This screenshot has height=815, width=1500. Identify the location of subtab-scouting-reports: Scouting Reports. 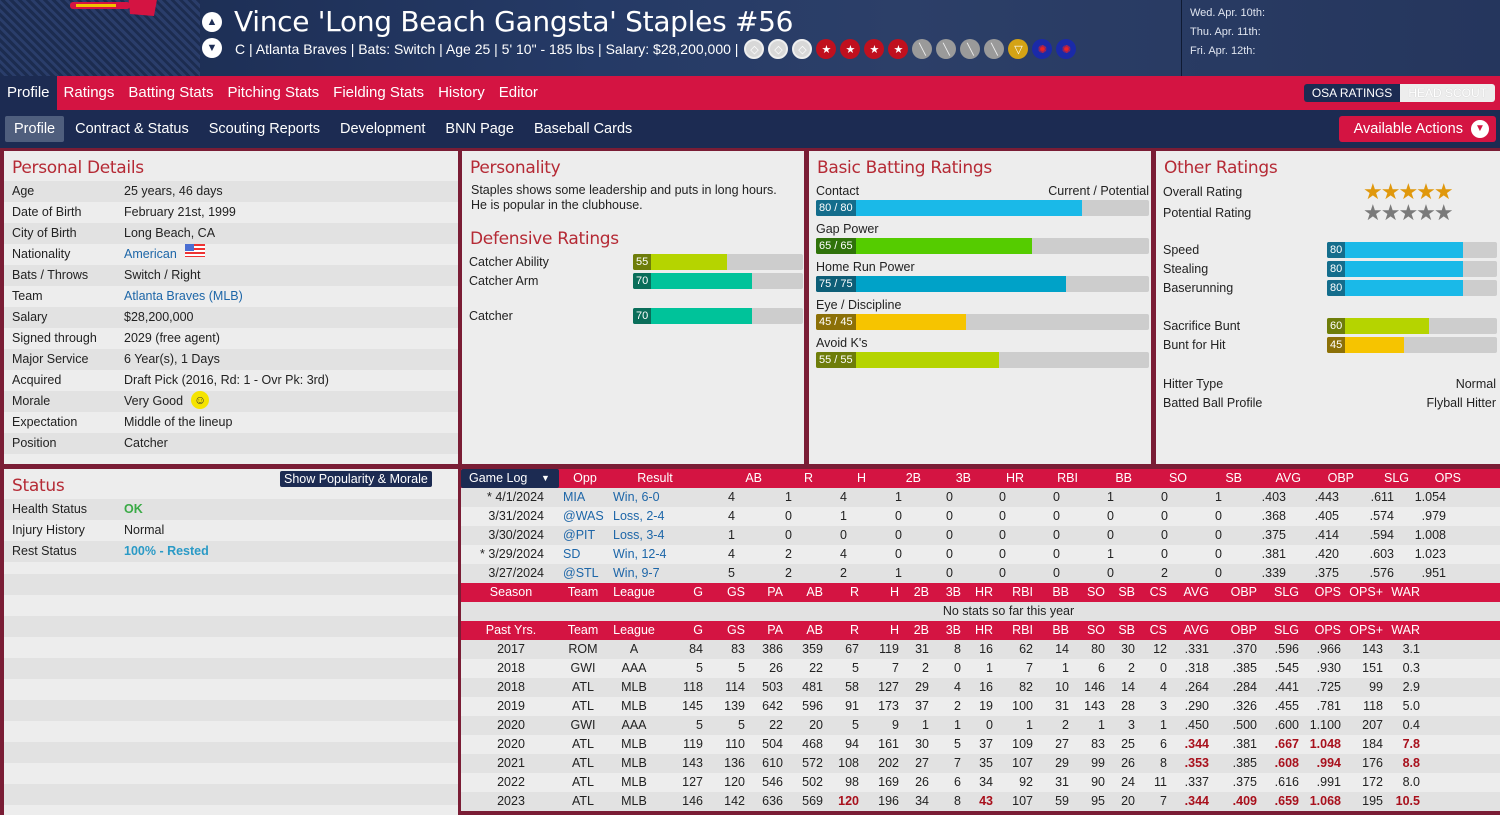
(264, 129).